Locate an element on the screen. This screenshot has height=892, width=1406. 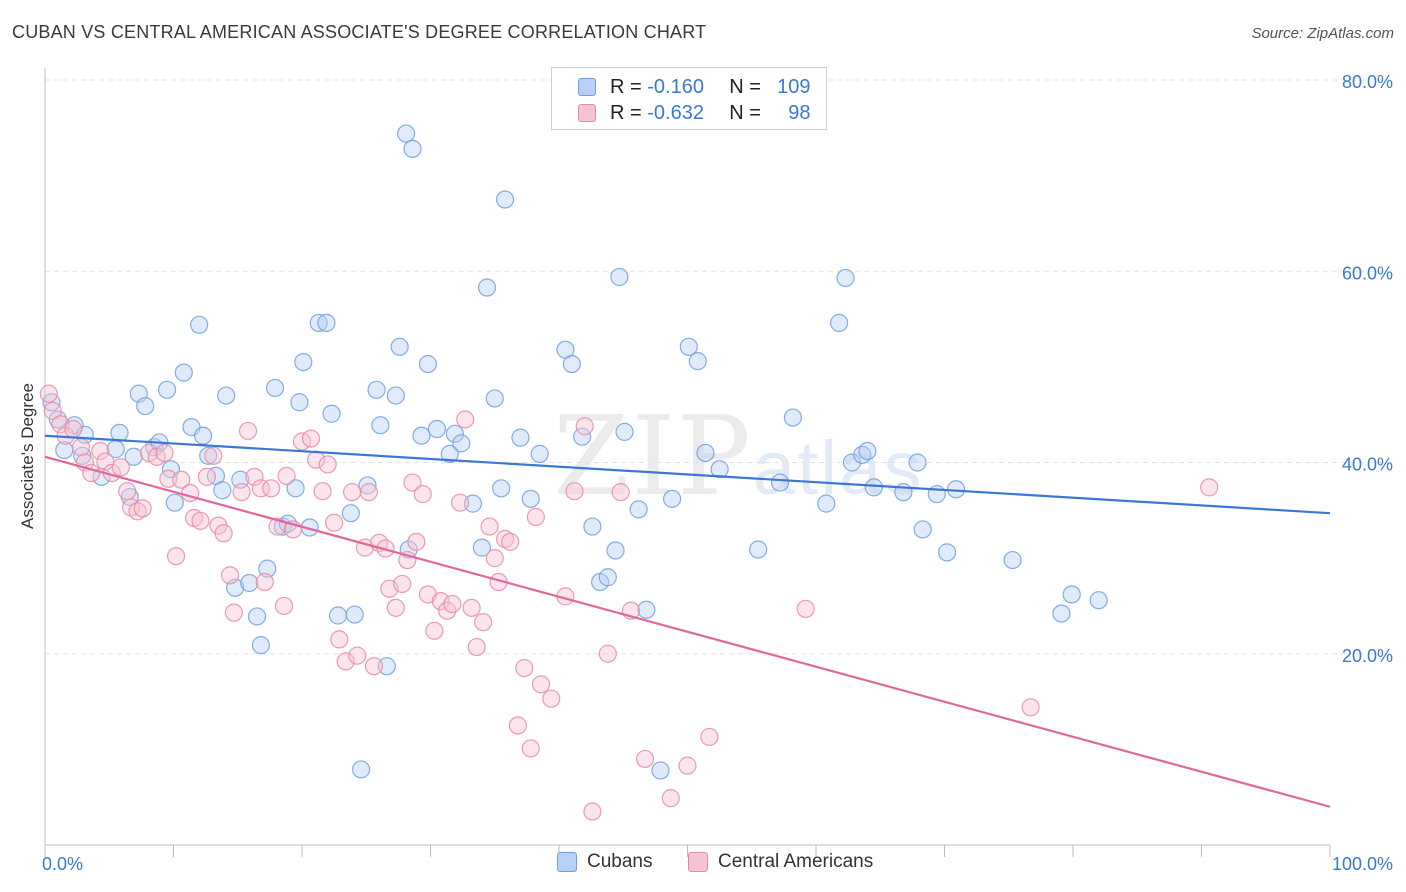
legend-row-central-americans: R = -0.632 N = 98 is located at coordinates (694, 113).